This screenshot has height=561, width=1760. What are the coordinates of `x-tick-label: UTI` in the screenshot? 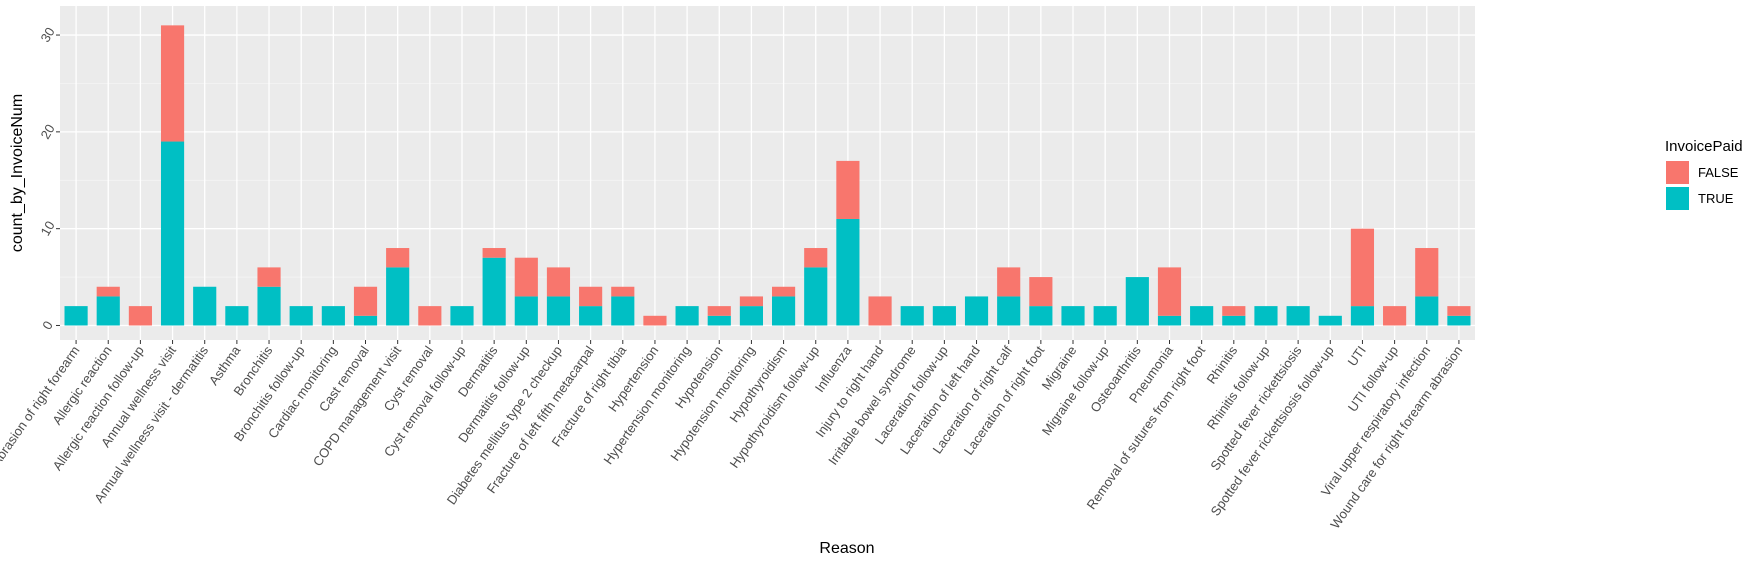 It's located at (1357, 356).